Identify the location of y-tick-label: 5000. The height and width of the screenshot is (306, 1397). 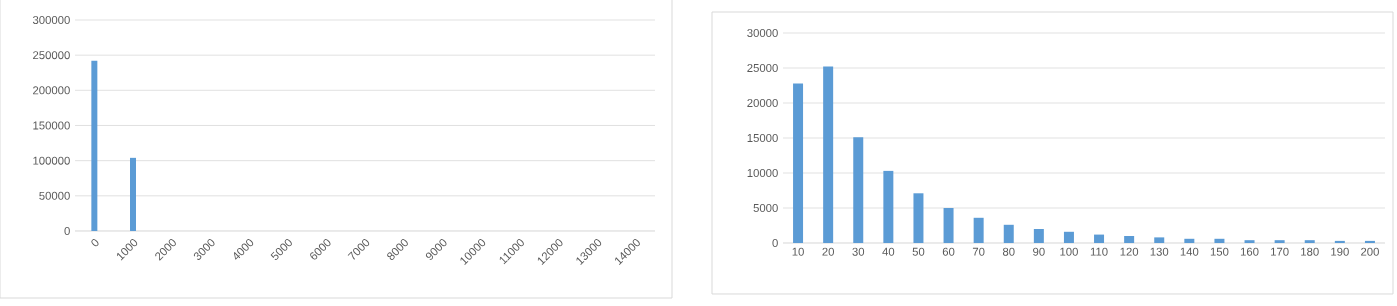
(765, 207).